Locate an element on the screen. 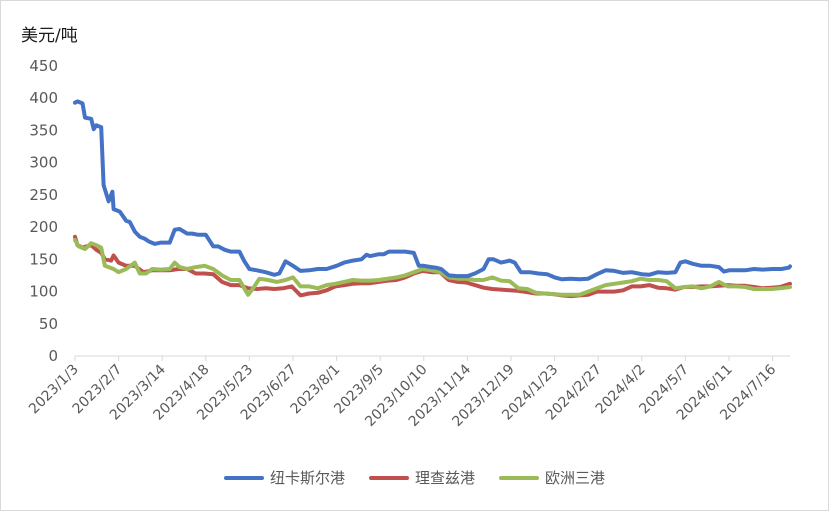  y-tick-label: 50 is located at coordinates (48, 324).